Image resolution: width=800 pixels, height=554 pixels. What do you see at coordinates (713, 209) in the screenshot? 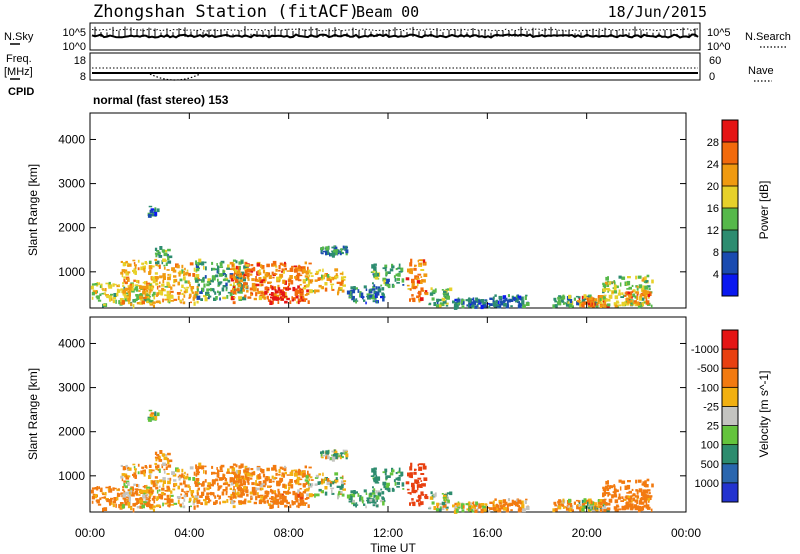
I see `colorbar-tick-label: 16` at bounding box center [713, 209].